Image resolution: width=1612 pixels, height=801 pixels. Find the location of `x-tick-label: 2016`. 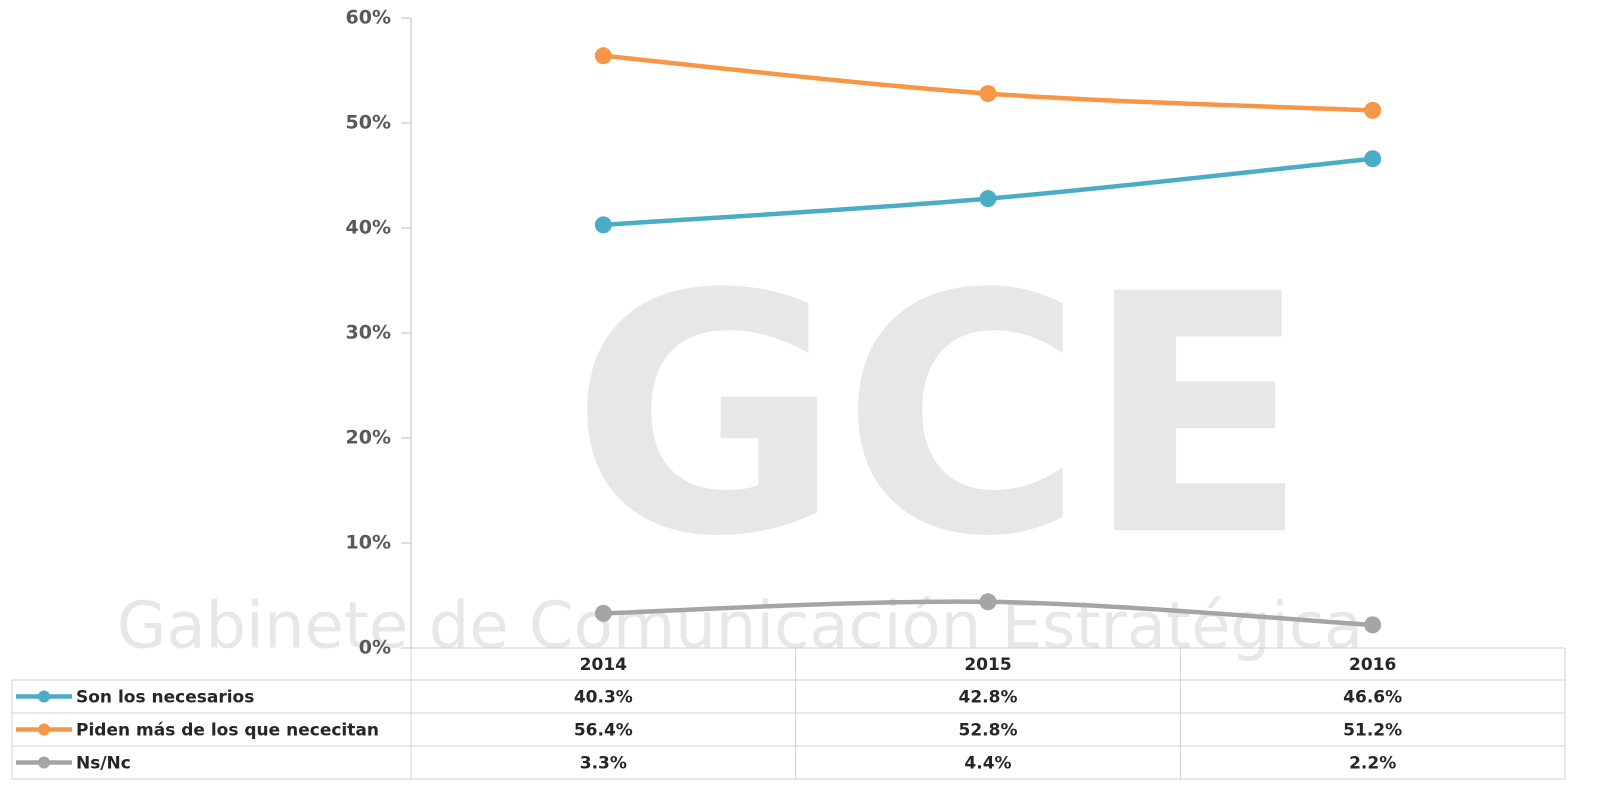

x-tick-label: 2016 is located at coordinates (1372, 665).